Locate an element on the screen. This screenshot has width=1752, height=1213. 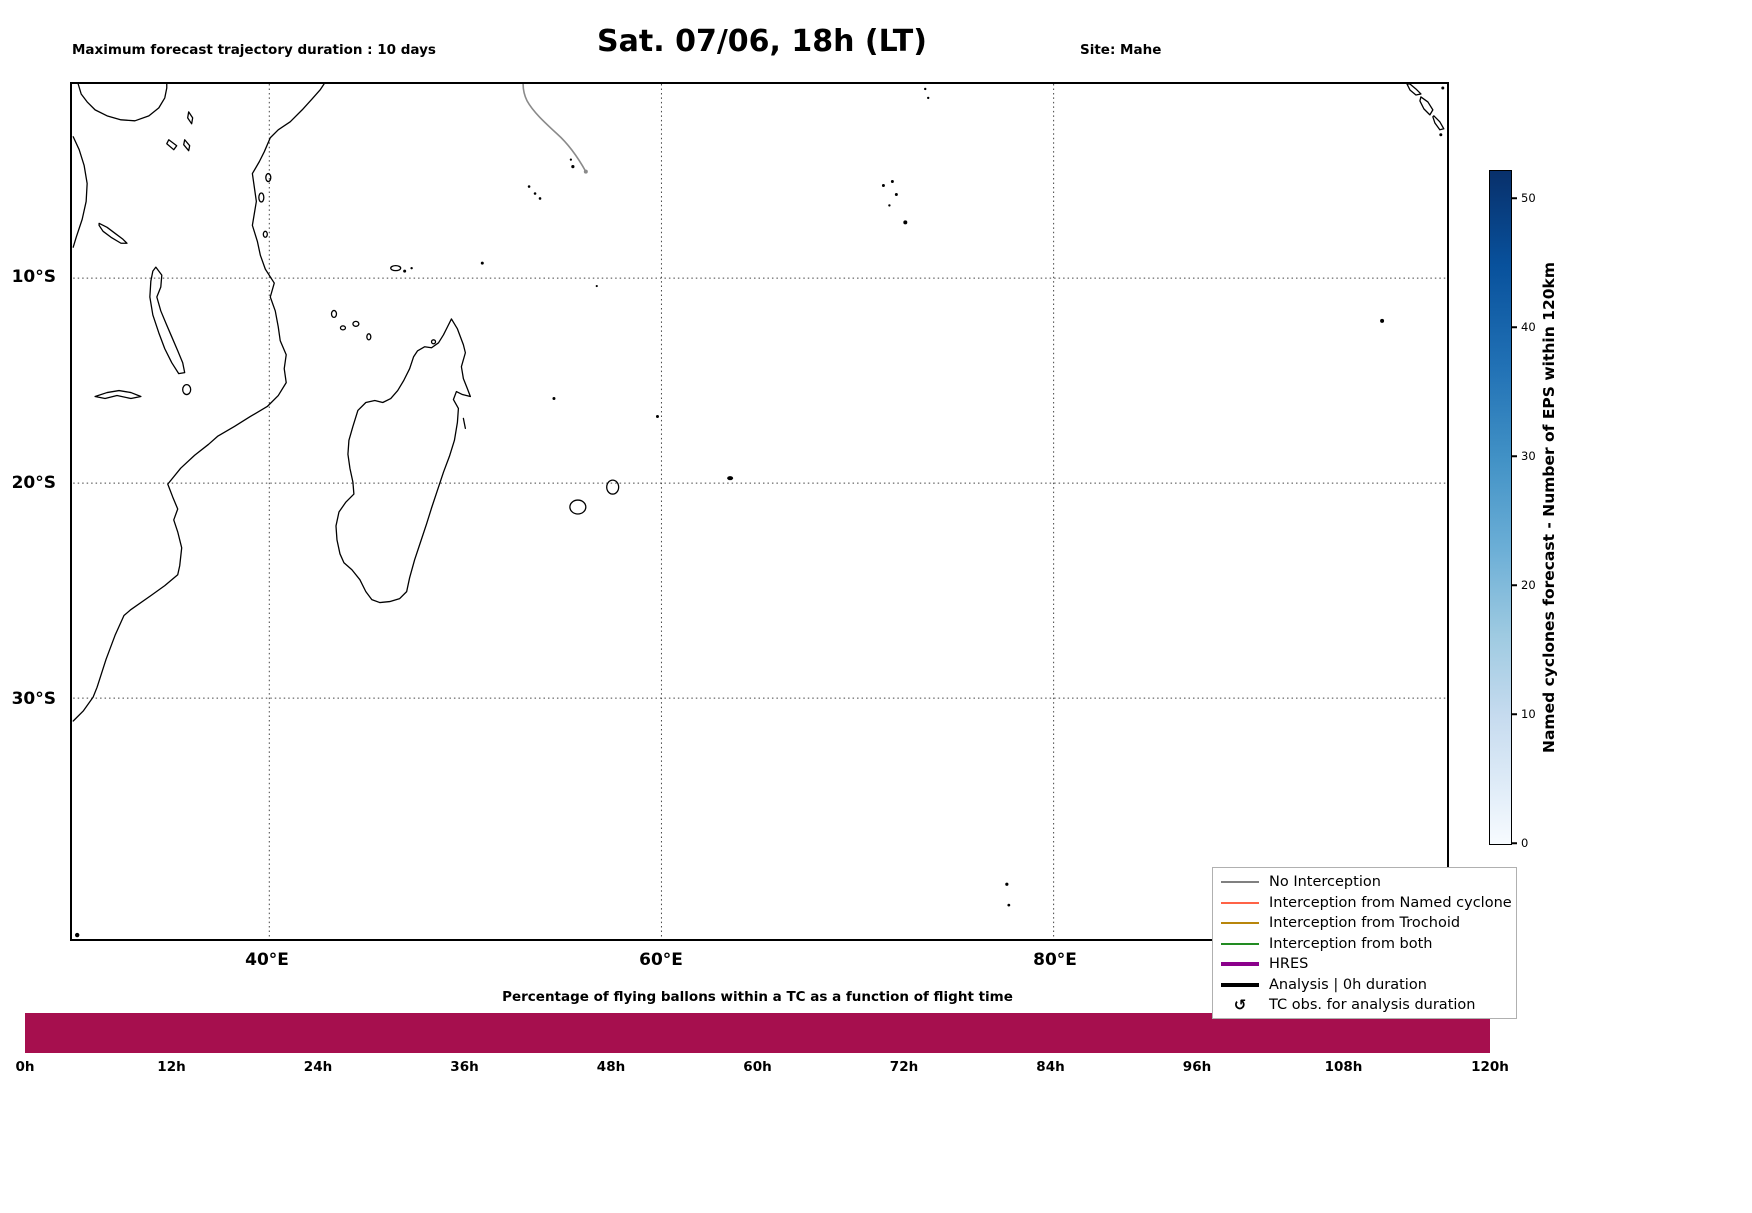
legend-item-both: Interception from both is located at coordinates (1364, 944).